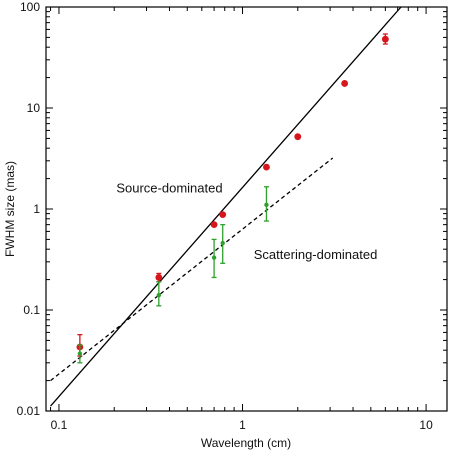 Image resolution: width=450 pixels, height=453 pixels. What do you see at coordinates (246, 443) in the screenshot?
I see `x-axis-title: Wavelength (cm)` at bounding box center [246, 443].